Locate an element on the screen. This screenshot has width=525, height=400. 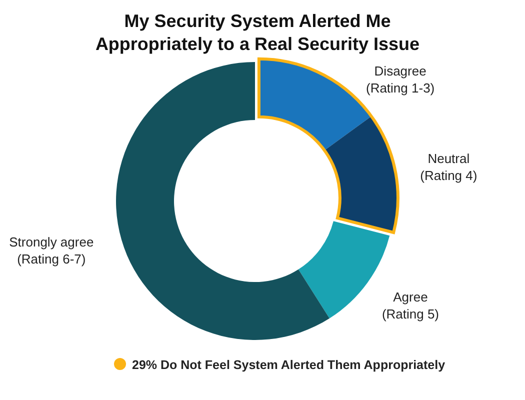
slice-label: Neutral (Rating 4) is located at coordinates (449, 166).